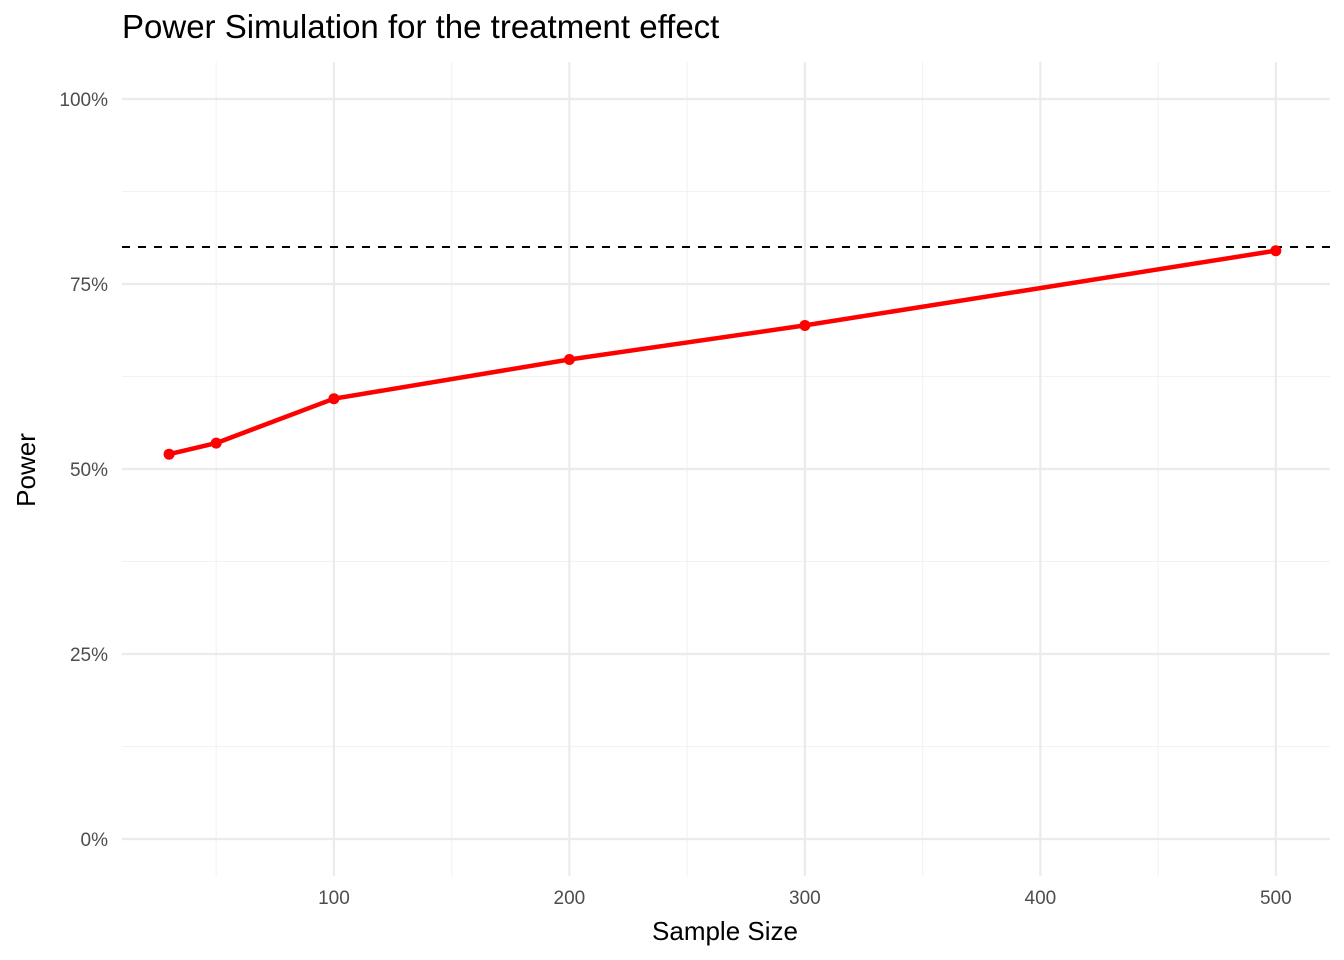 The width and height of the screenshot is (1344, 960). What do you see at coordinates (83, 100) in the screenshot?
I see `y-tick-label: 100%` at bounding box center [83, 100].